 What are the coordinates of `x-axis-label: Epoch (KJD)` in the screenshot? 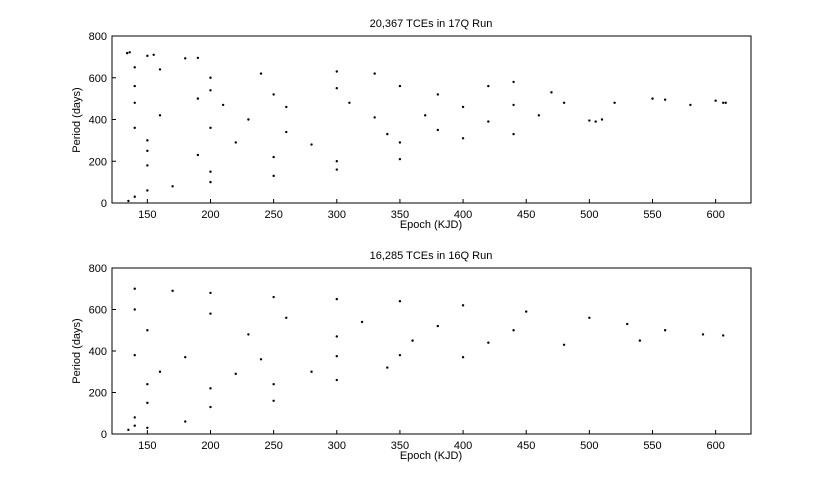 It's located at (431, 225).